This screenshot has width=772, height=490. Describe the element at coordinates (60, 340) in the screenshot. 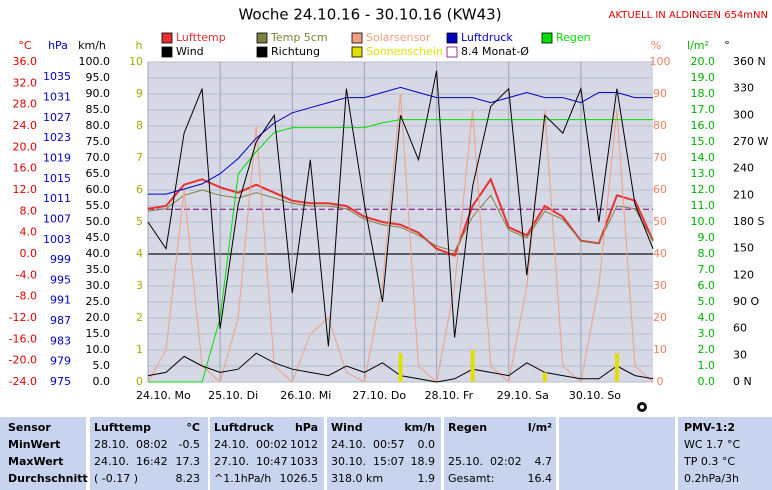

I see `y-tick-label: 983` at that location.